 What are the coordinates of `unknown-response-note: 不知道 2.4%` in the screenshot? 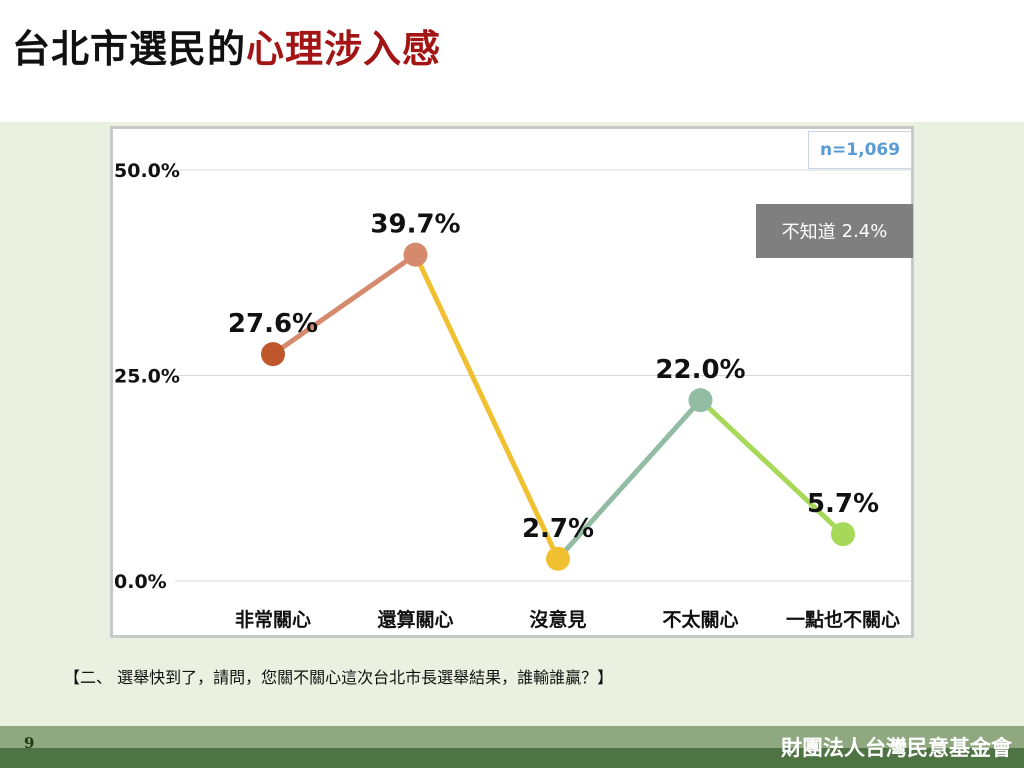 It's located at (834, 231).